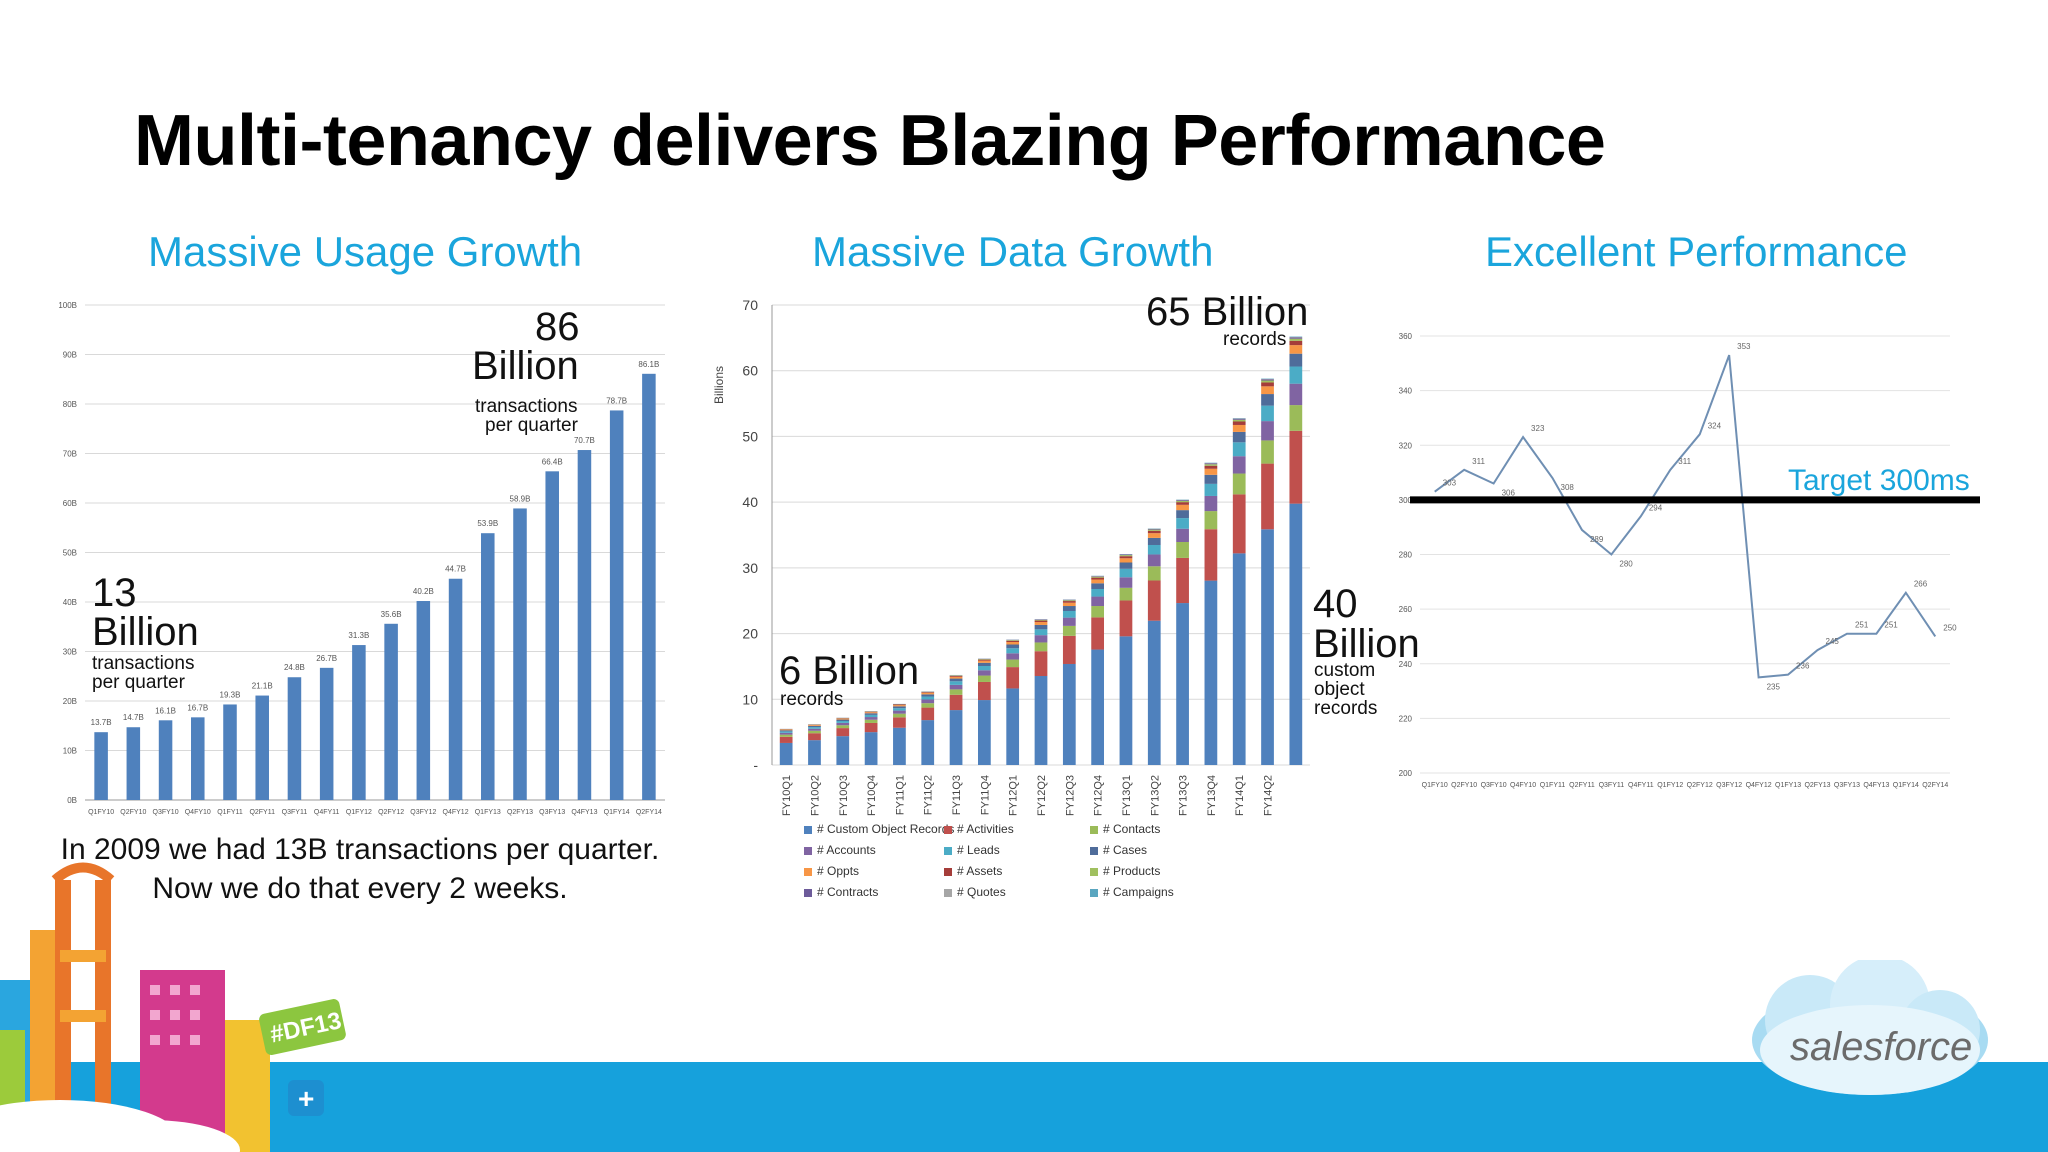 This screenshot has width=2048, height=1152. I want to click on dreamforce-city-art: #DF13 +, so click(173, 1007).